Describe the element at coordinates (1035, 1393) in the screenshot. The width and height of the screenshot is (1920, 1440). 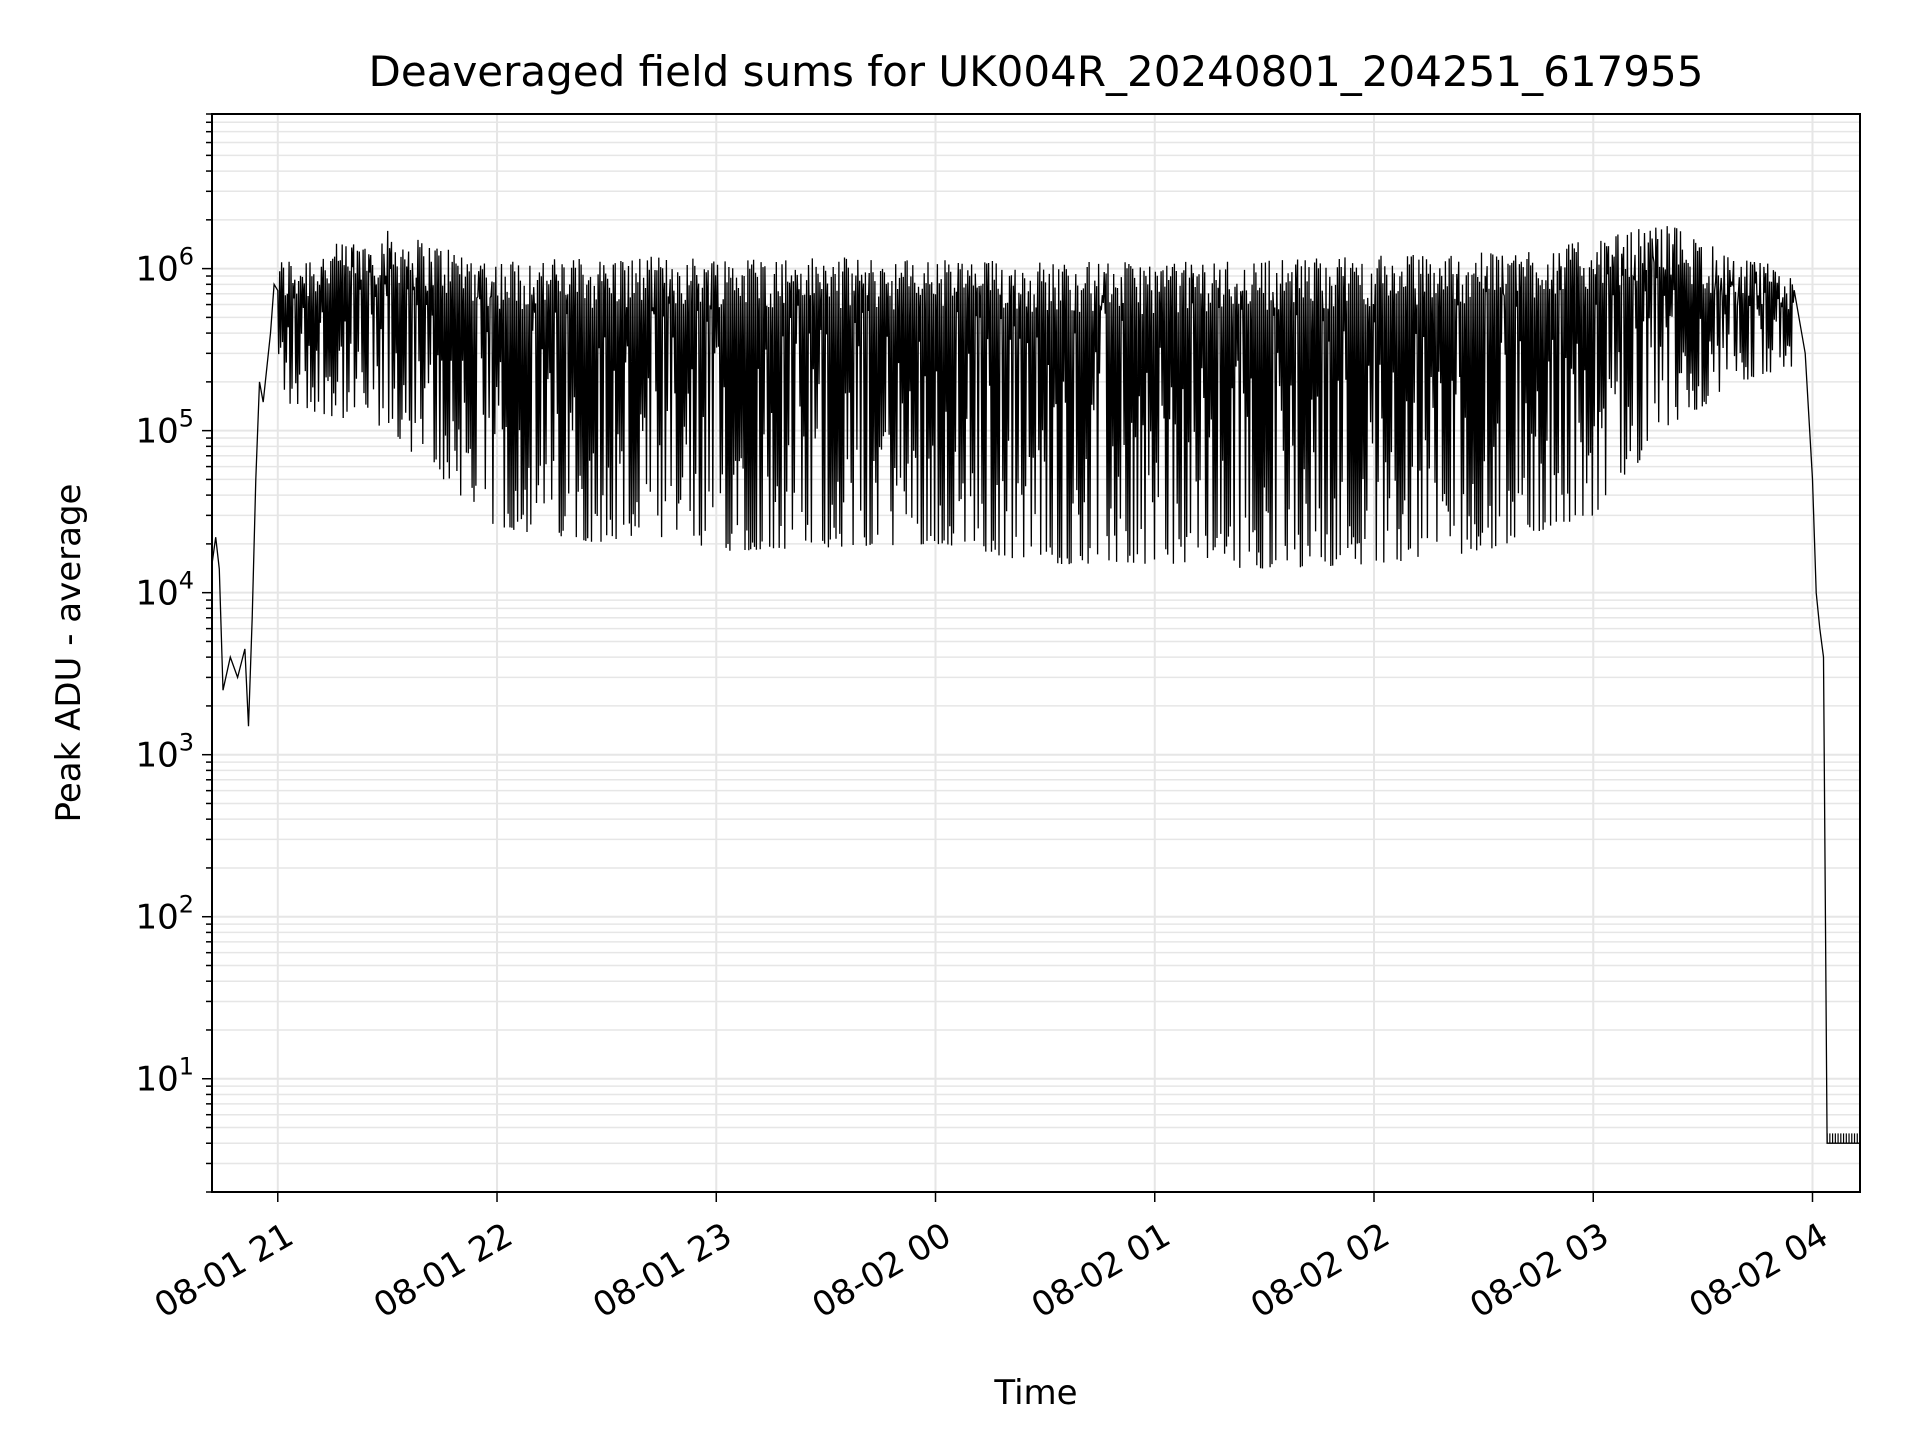
I see `x-axis-title: Time` at that location.